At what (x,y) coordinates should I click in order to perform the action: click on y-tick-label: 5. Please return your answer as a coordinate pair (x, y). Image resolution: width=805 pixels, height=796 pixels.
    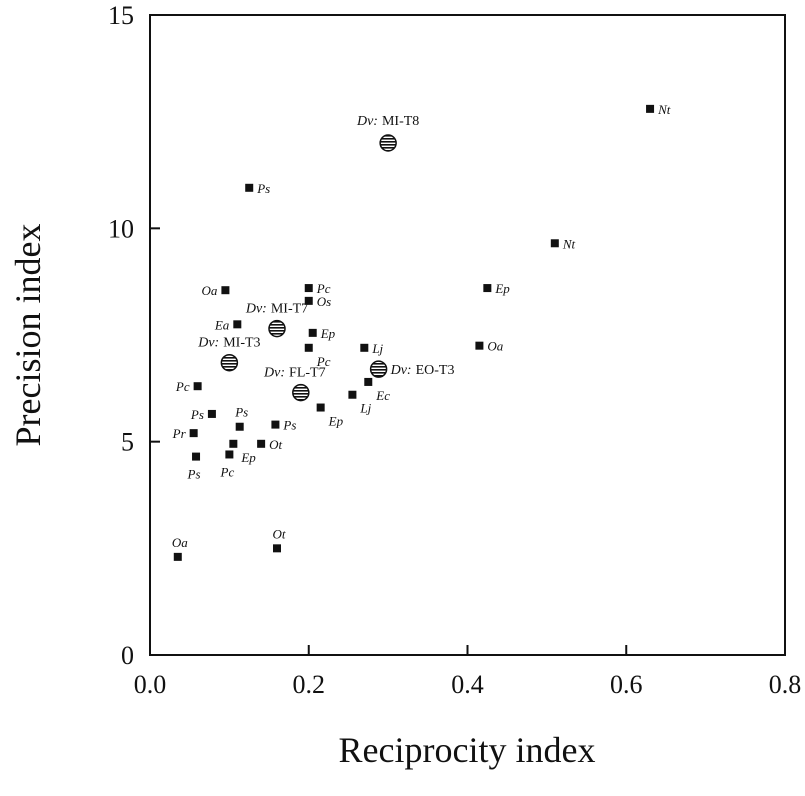
    Looking at the image, I should click on (127, 442).